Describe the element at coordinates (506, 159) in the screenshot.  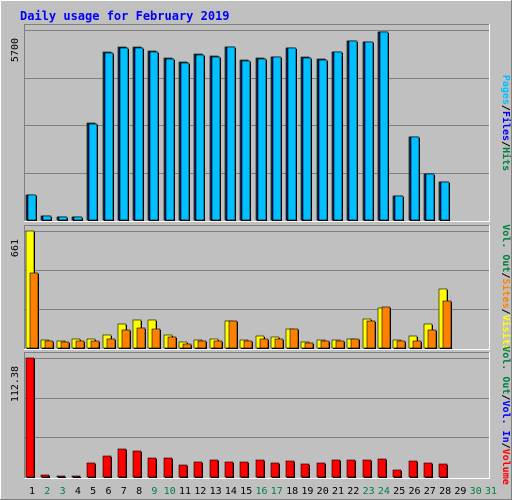
I see `legend-entry: Hits` at that location.